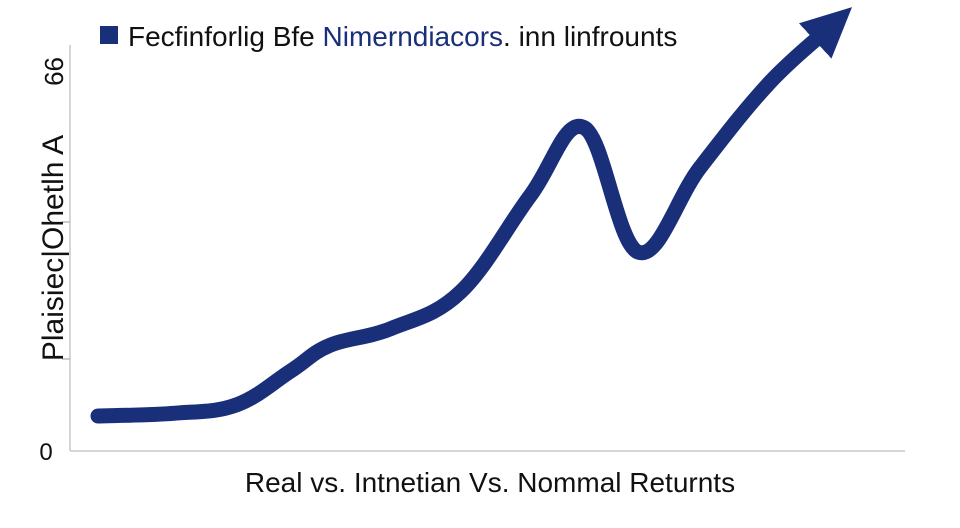 The width and height of the screenshot is (960, 528). I want to click on x-axis-label: Real vs. Intnetian Vs. Nommal Returnts, so click(490, 482).